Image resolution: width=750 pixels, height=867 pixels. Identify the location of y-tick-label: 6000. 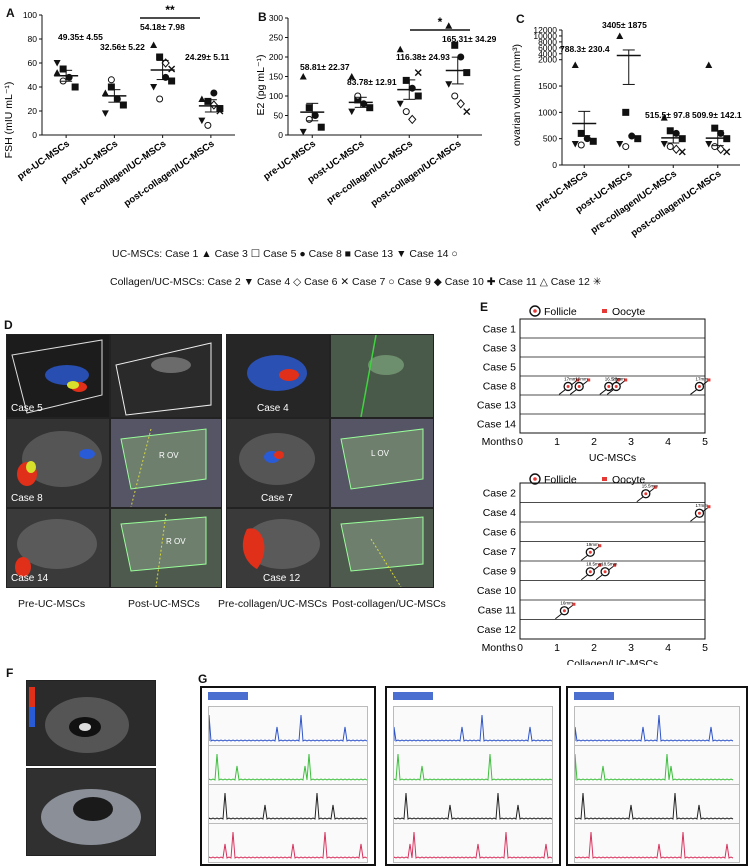
(547, 48).